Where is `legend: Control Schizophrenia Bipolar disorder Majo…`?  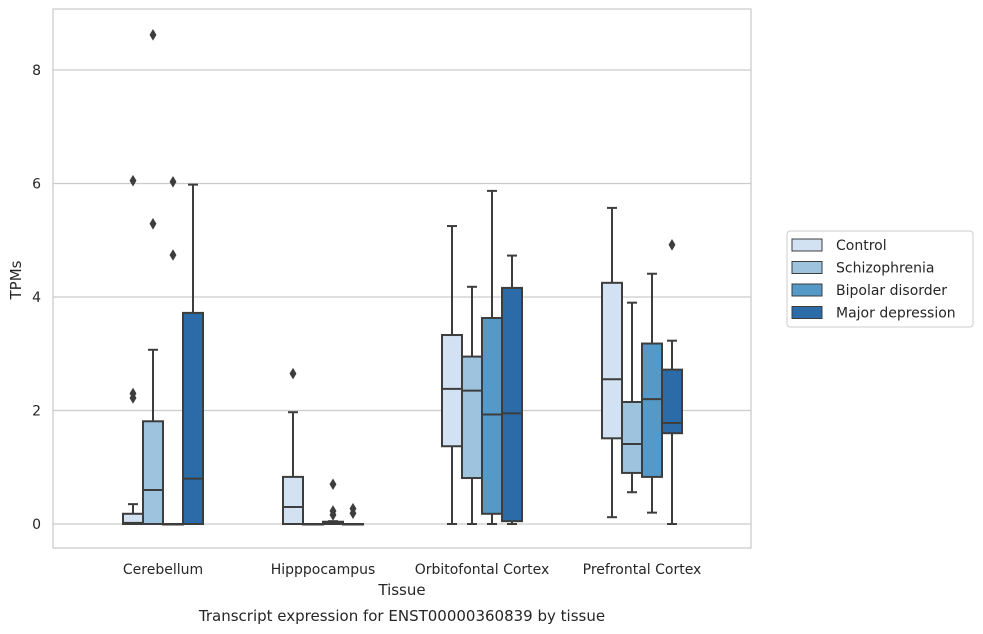
legend: Control Schizophrenia Bipolar disorder Majo… is located at coordinates (880, 279).